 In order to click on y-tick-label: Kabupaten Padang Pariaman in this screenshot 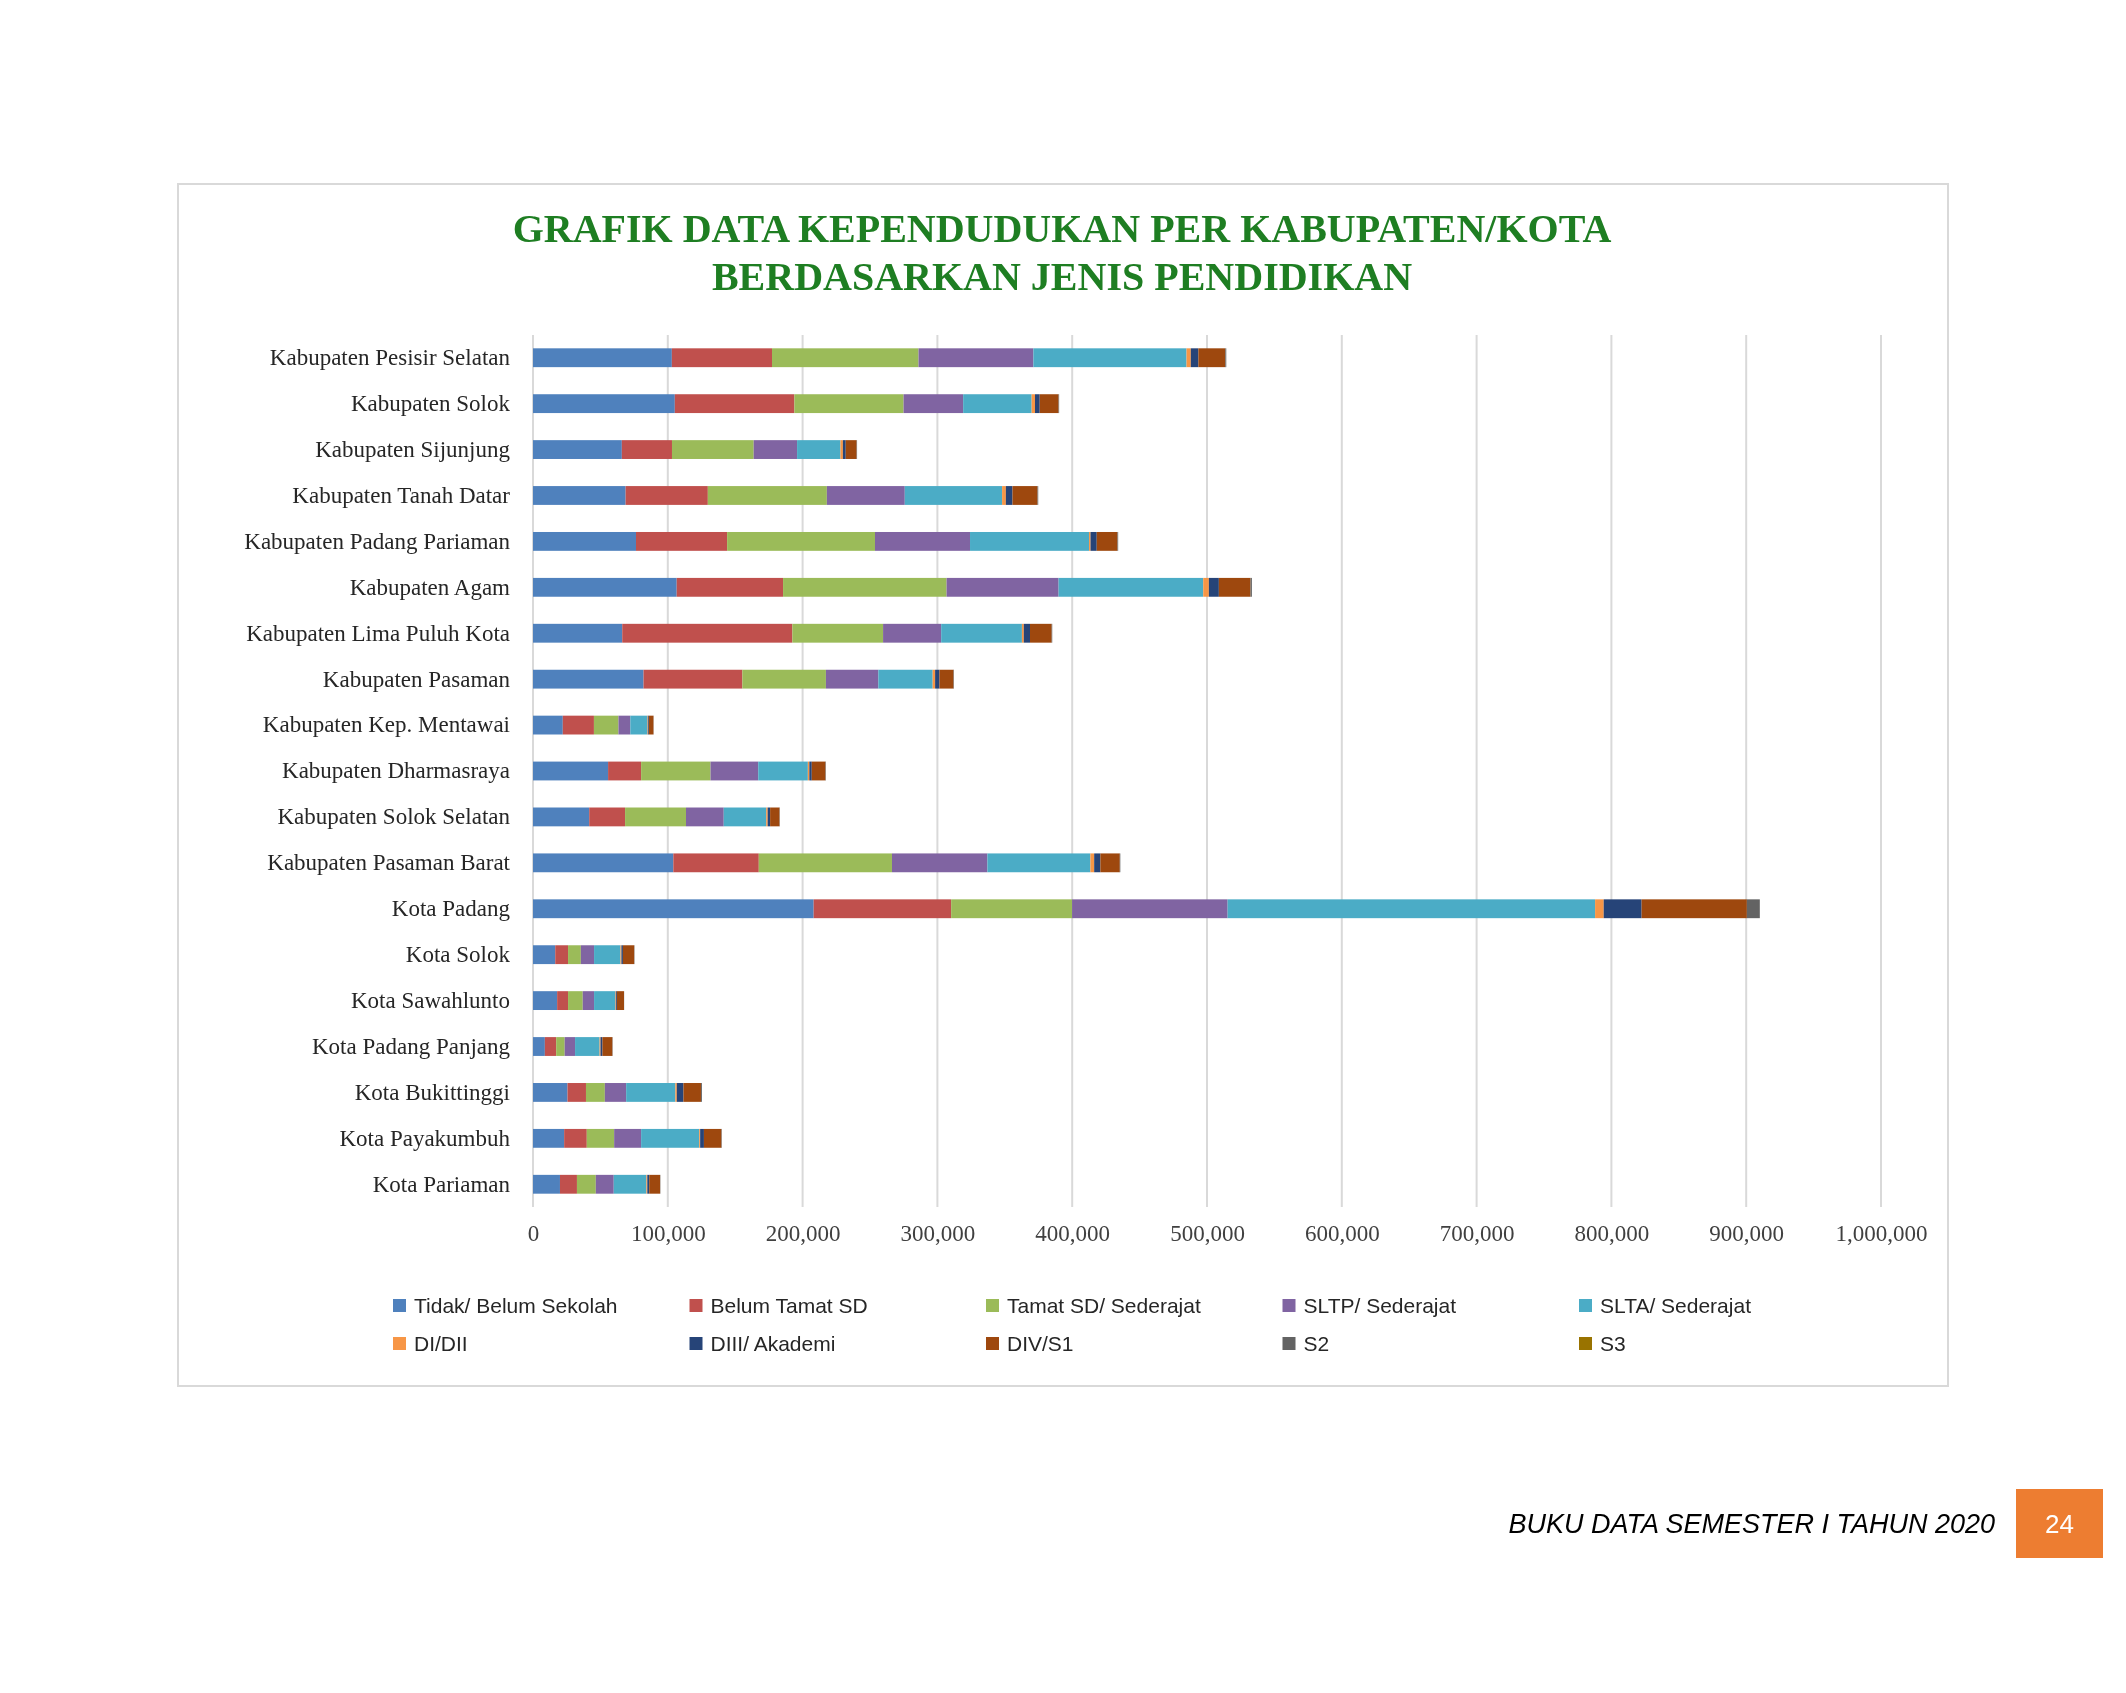, I will do `click(377, 541)`.